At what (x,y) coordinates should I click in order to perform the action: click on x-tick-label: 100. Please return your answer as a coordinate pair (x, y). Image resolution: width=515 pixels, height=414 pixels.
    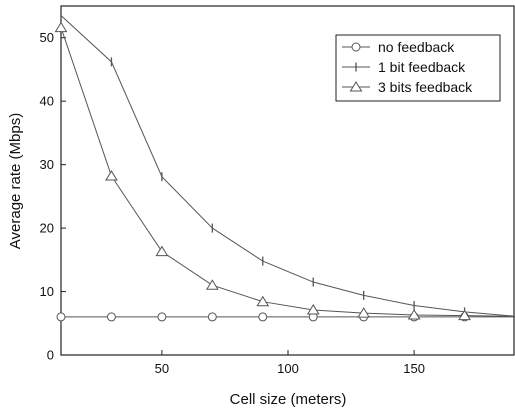
    Looking at the image, I should click on (288, 368).